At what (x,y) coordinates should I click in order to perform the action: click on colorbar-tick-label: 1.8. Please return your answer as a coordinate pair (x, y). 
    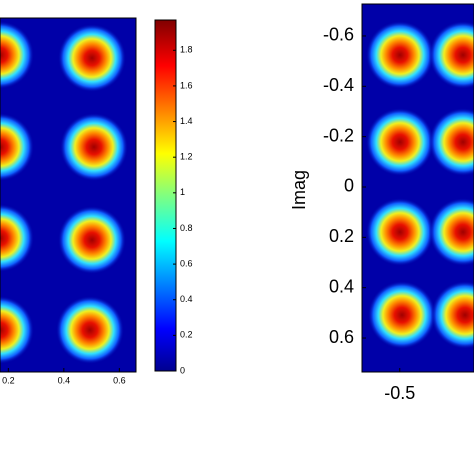
    Looking at the image, I should click on (186, 50).